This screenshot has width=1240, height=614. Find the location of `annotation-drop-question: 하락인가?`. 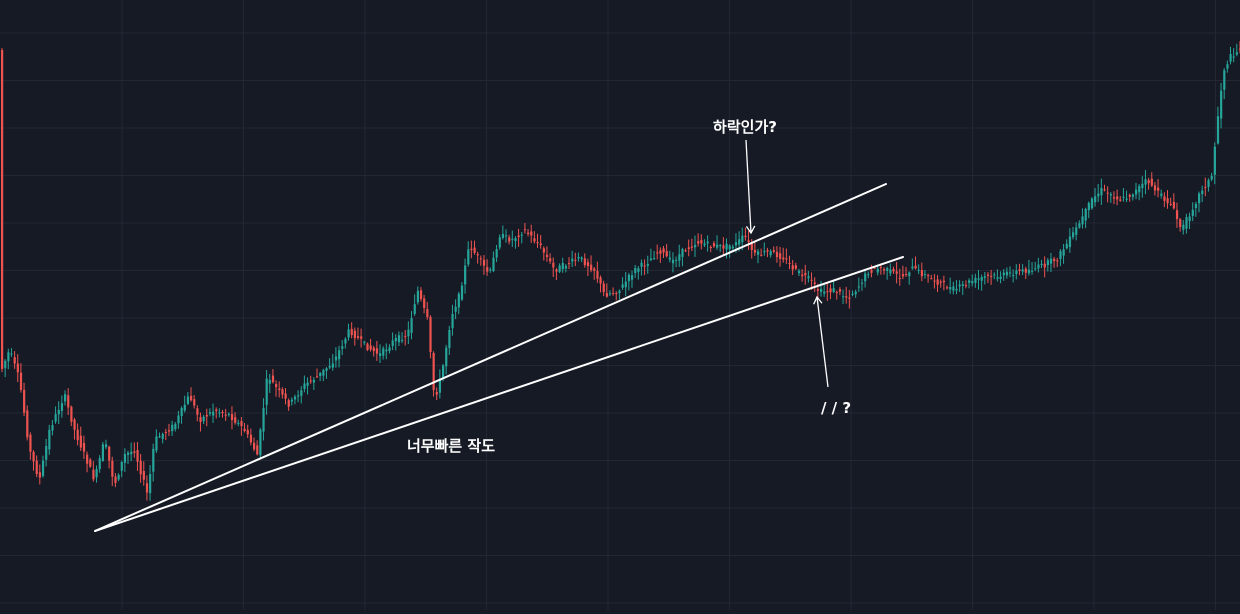

annotation-drop-question: 하락인가? is located at coordinates (745, 127).